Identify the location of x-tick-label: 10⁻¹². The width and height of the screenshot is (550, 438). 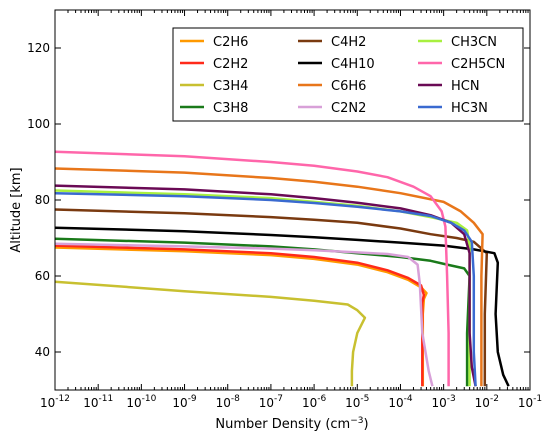
(55, 402).